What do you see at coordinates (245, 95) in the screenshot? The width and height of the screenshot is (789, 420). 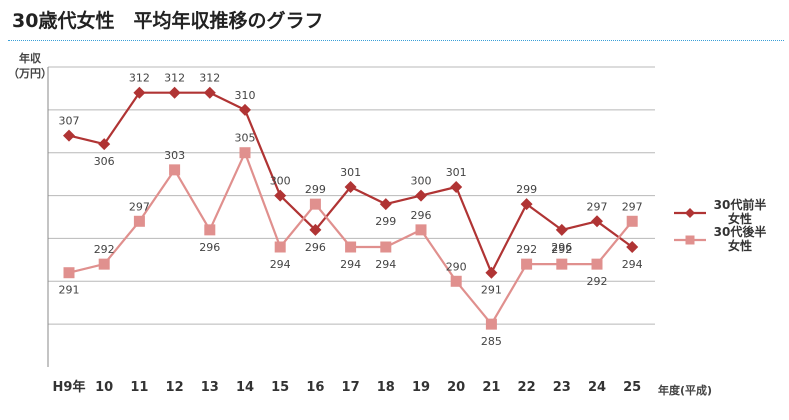 I see `data-label: 310` at bounding box center [245, 95].